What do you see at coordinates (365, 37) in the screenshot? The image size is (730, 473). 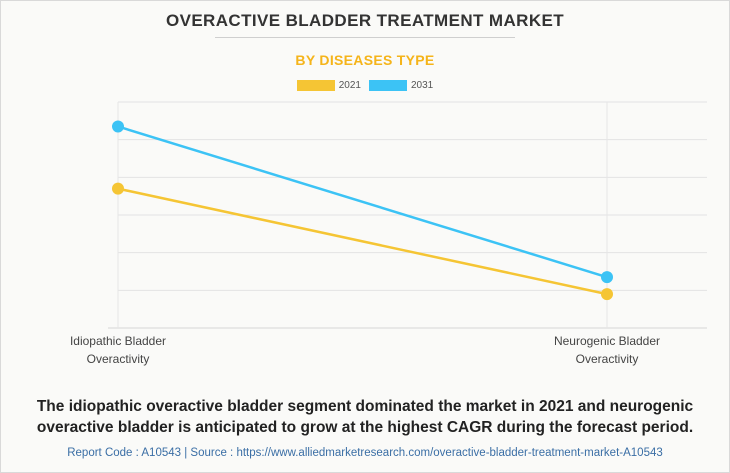 I see `title-divider` at bounding box center [365, 37].